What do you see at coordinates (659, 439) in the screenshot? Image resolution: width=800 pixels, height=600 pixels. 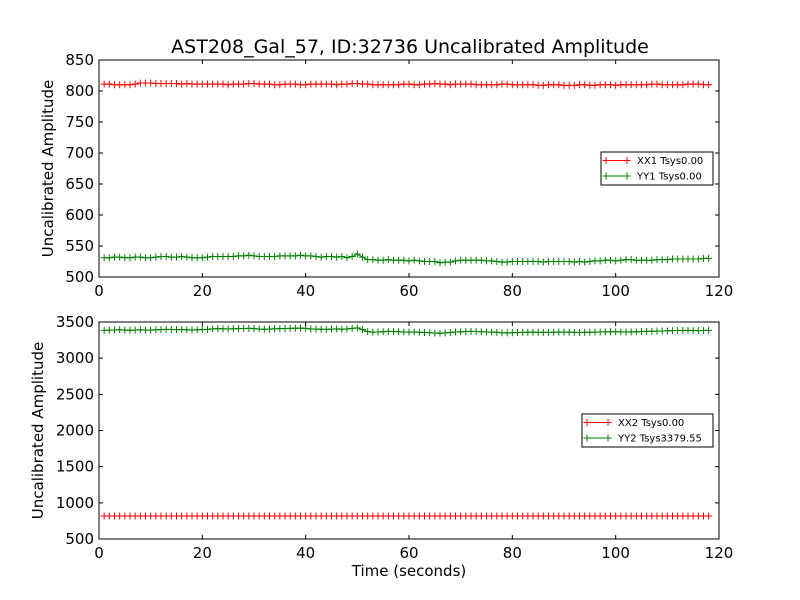 I see `legend-entry-label: YY2 Tsys3379.55` at bounding box center [659, 439].